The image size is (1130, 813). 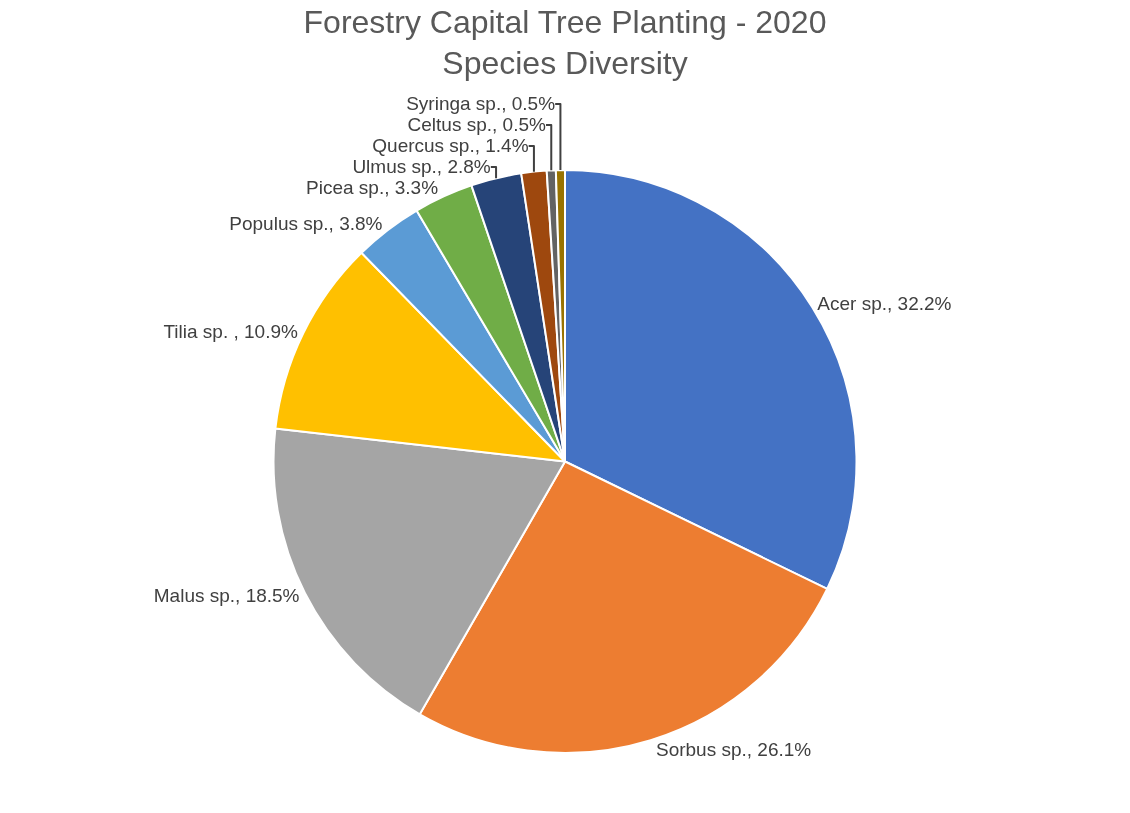 I want to click on slice-label: Tilia sp. , 10.9%, so click(x=230, y=331).